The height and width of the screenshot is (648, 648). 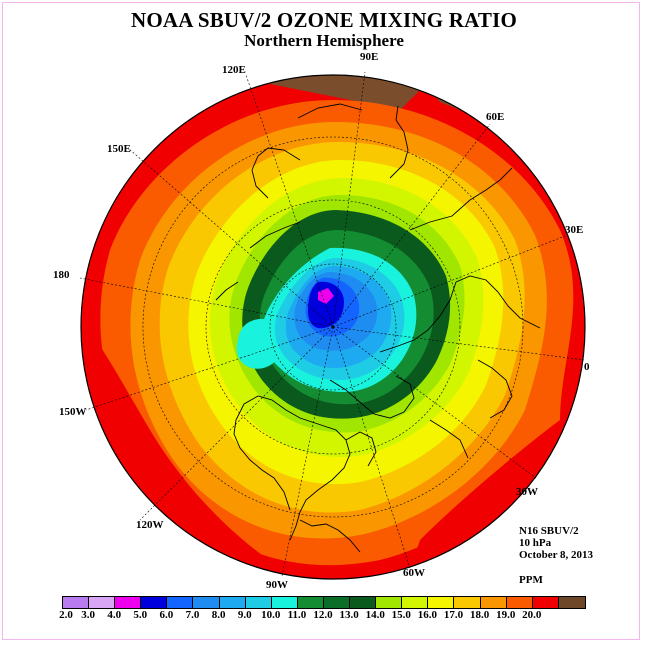 What do you see at coordinates (73, 412) in the screenshot?
I see `lon-label-150w: 150W` at bounding box center [73, 412].